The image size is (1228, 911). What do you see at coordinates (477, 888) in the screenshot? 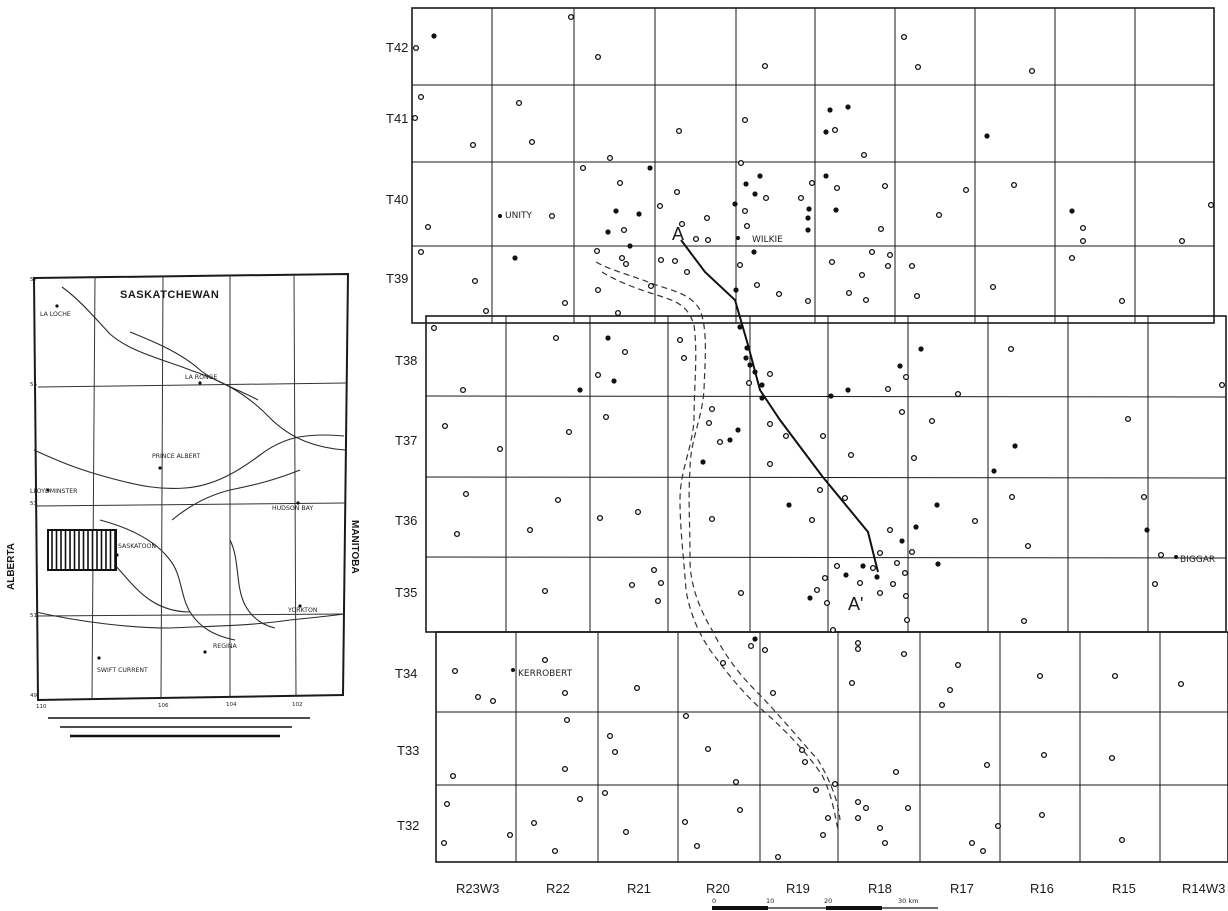
I see `range-label: R23W3` at bounding box center [477, 888].